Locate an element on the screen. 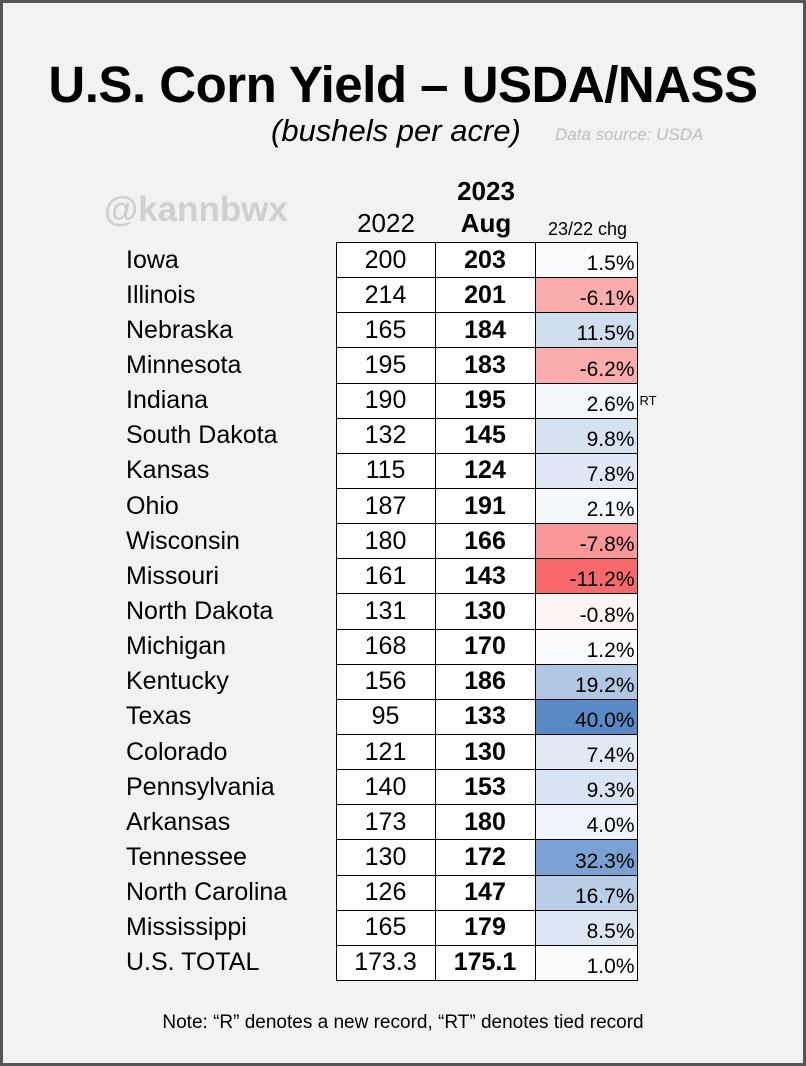 This screenshot has width=806, height=1066. table-row: Missouri 161 143 -11.2% is located at coordinates (404, 576).